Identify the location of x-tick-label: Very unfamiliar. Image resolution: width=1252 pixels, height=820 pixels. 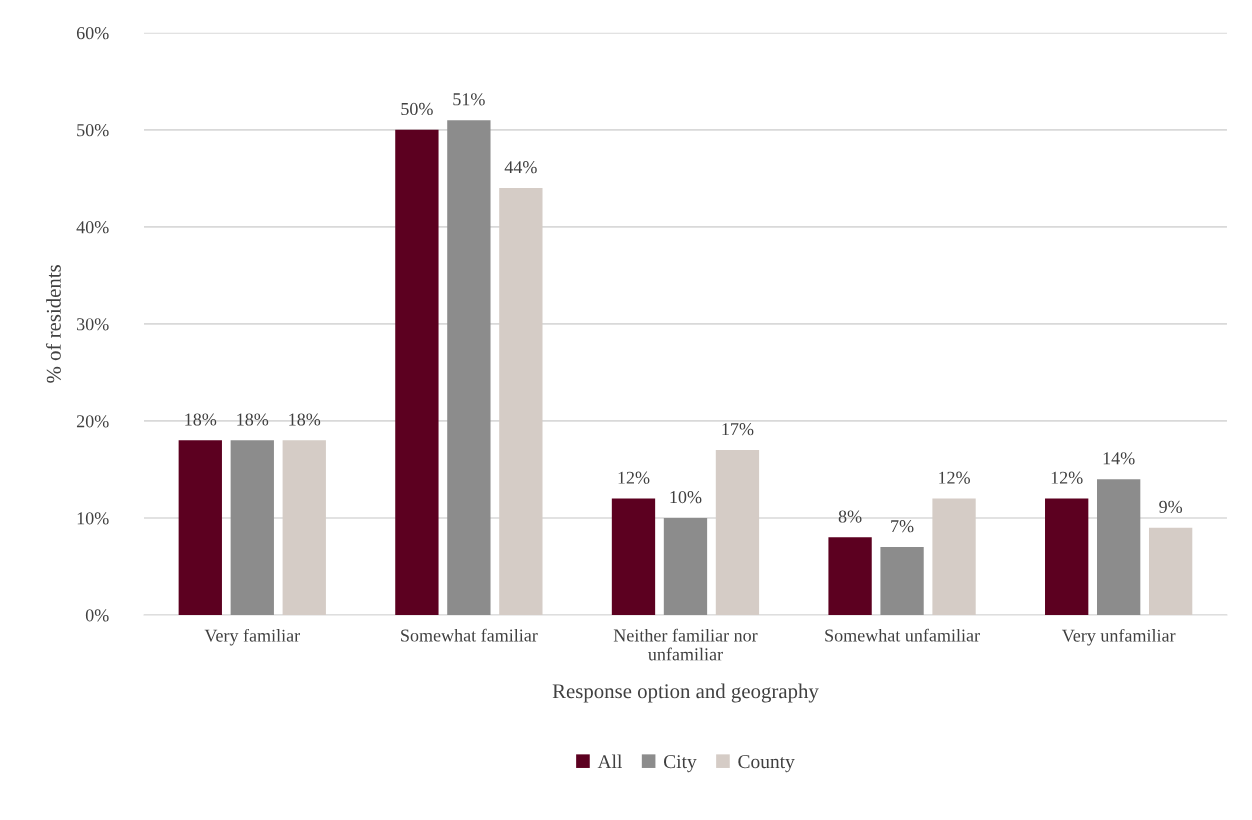
(1118, 637).